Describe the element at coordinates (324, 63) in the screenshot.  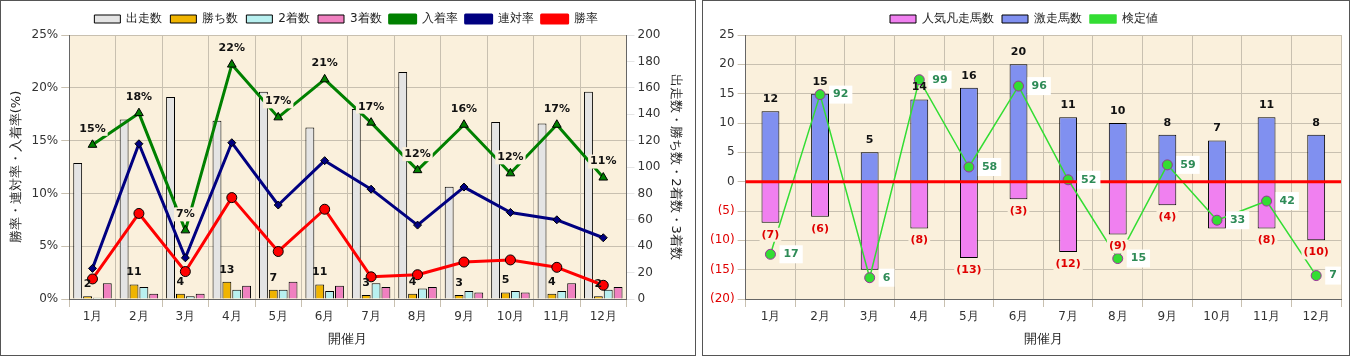
I see `data-label: 21%` at that location.